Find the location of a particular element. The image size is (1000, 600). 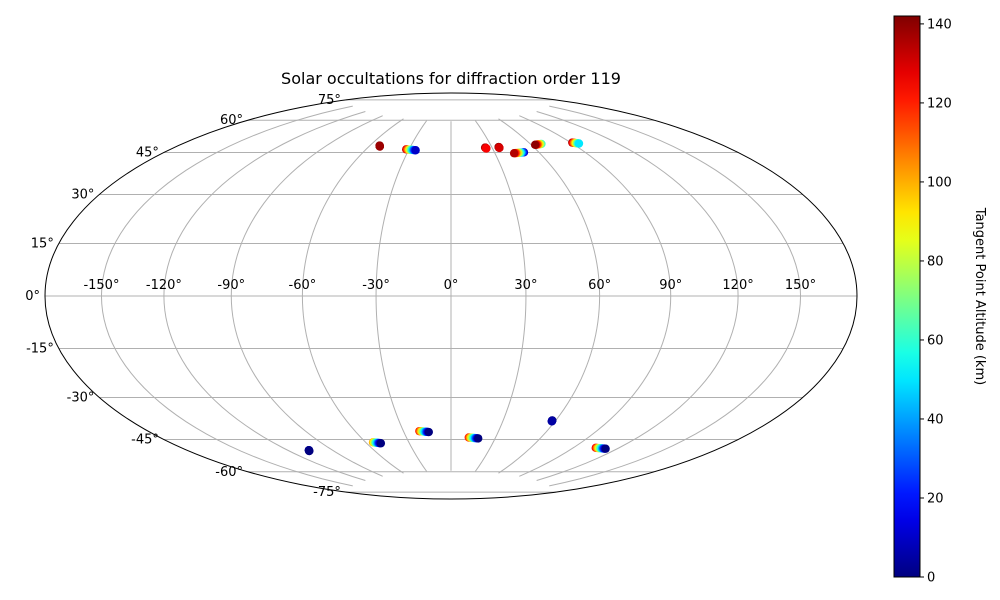

lon-tick-label: 150° is located at coordinates (800, 285).